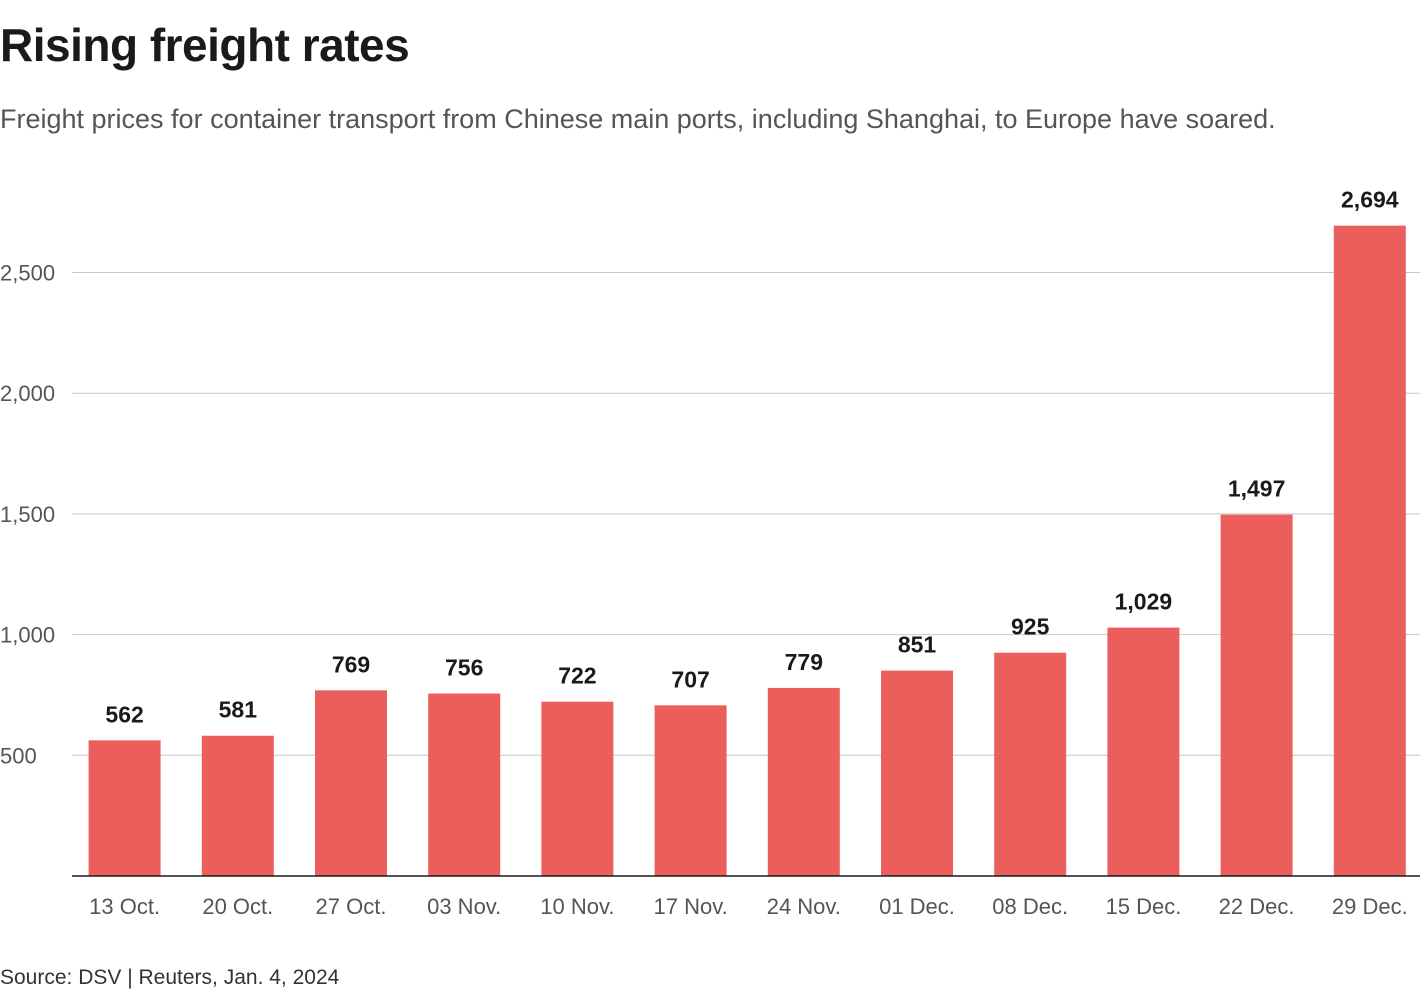  What do you see at coordinates (1030, 627) in the screenshot?
I see `bar-value-label: 925` at bounding box center [1030, 627].